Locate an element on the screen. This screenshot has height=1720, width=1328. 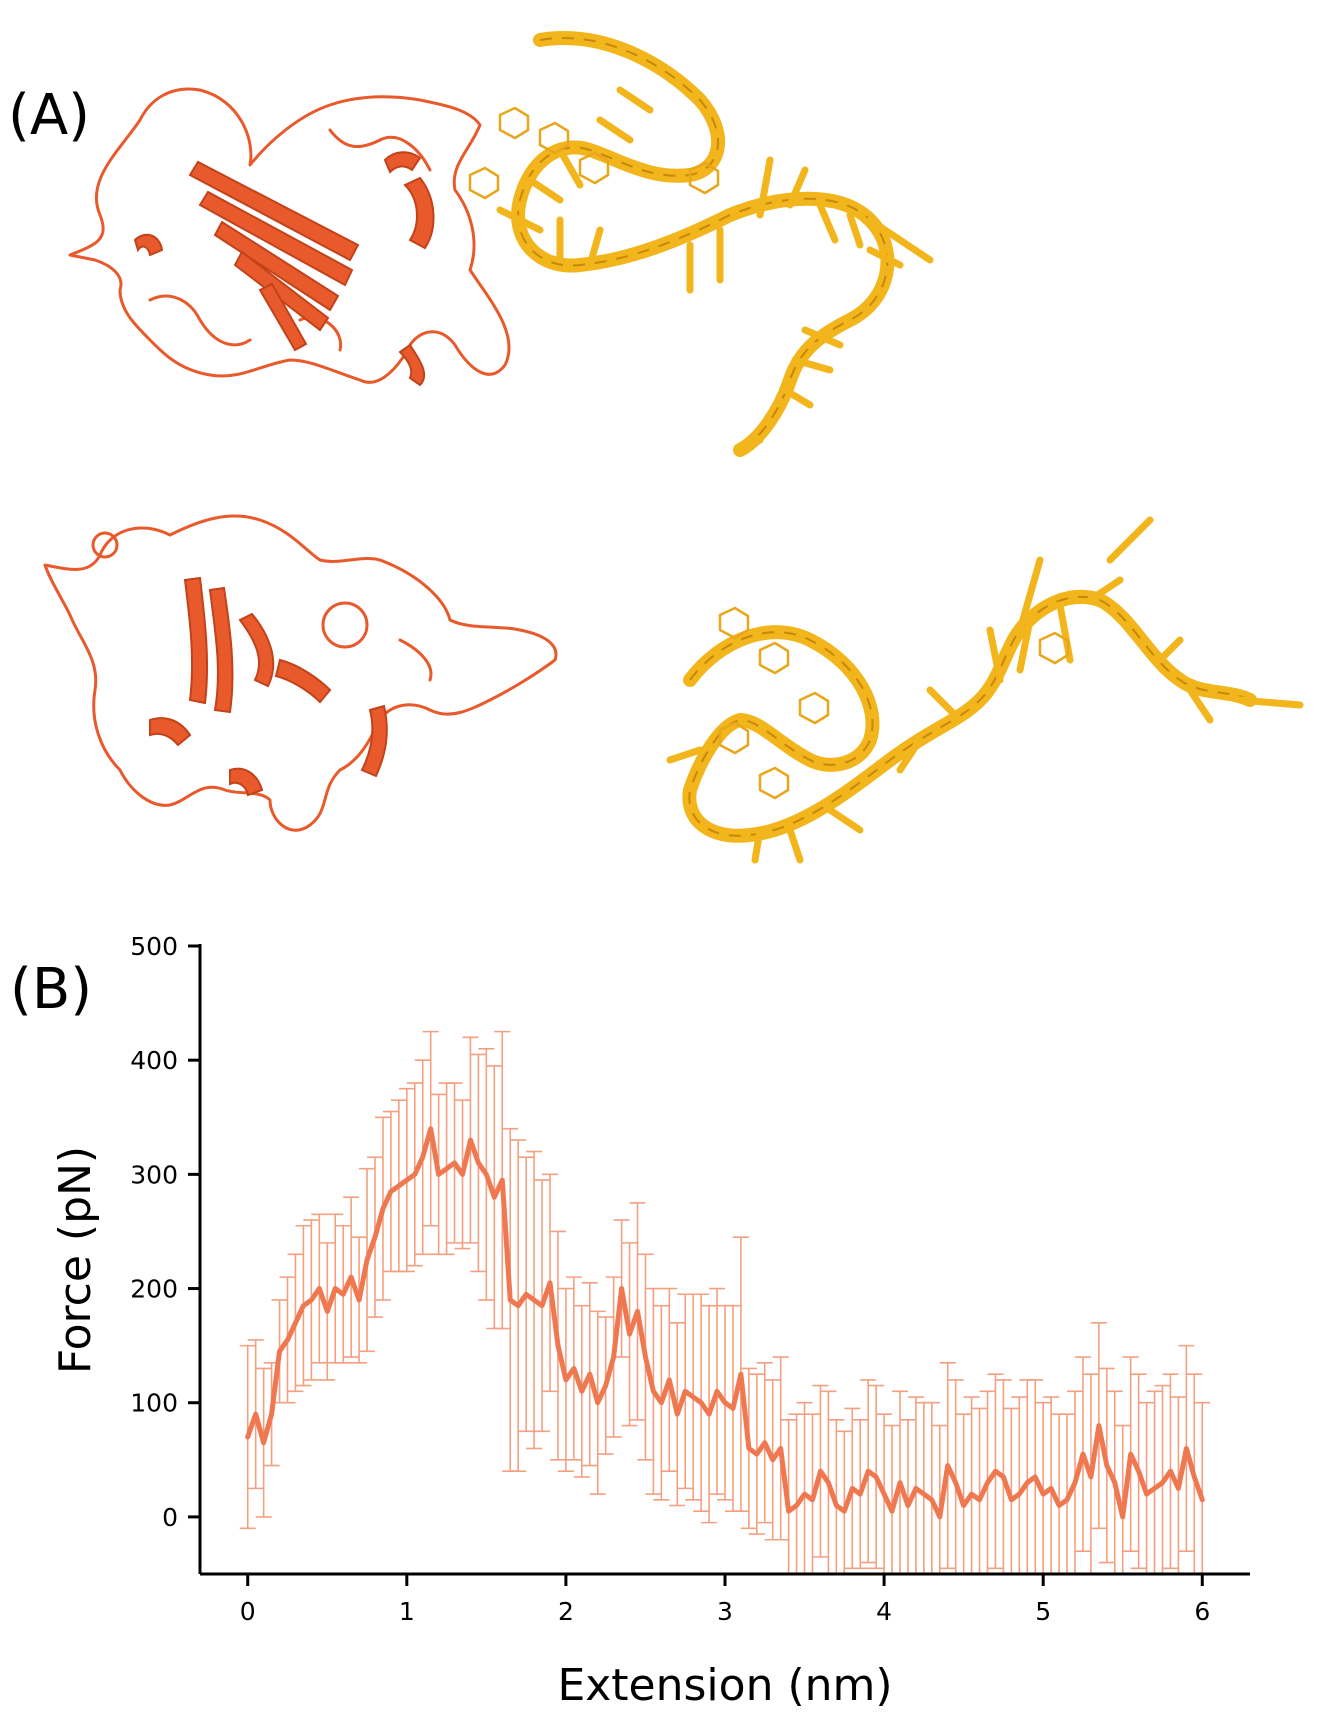
x-tick-label: 0 is located at coordinates (248, 1611).